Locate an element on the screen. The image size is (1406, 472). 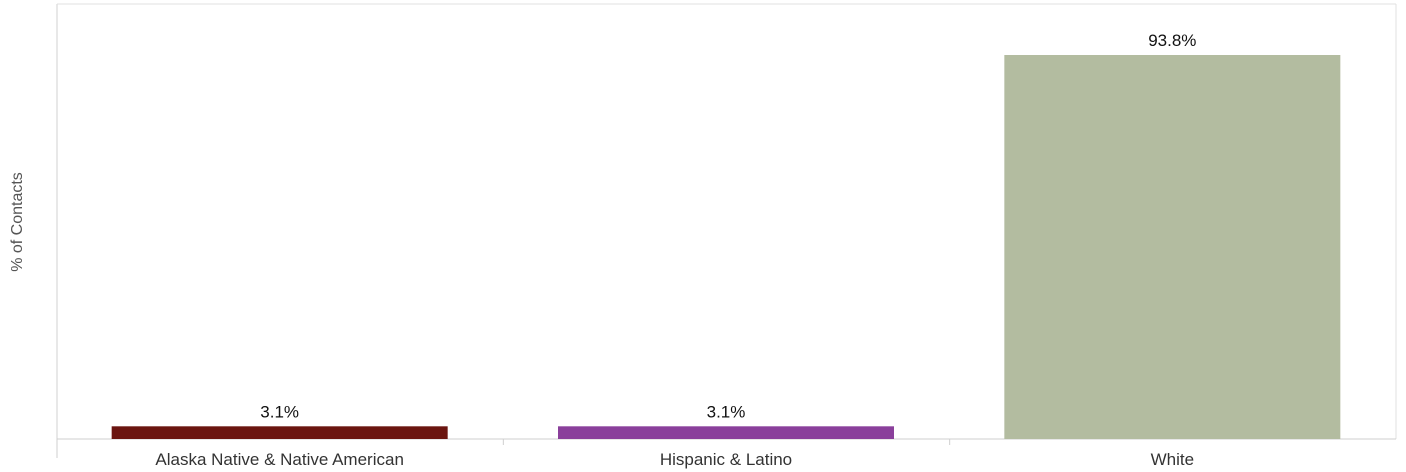
y-axis-title: % of Contacts is located at coordinates (17, 222).